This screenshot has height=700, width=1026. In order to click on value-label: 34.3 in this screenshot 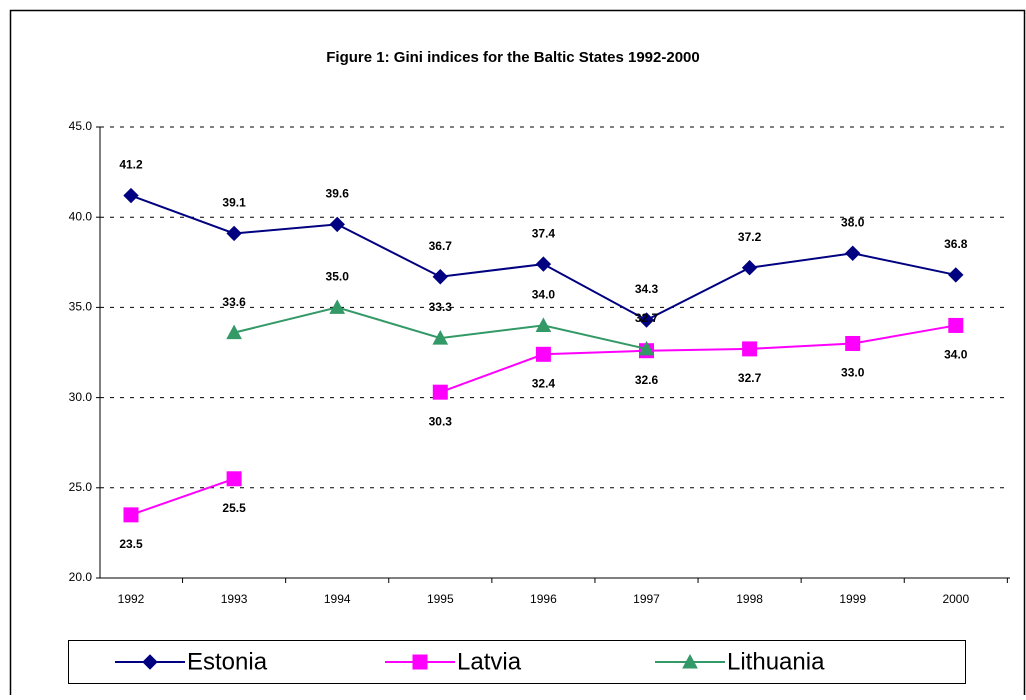, I will do `click(647, 289)`.